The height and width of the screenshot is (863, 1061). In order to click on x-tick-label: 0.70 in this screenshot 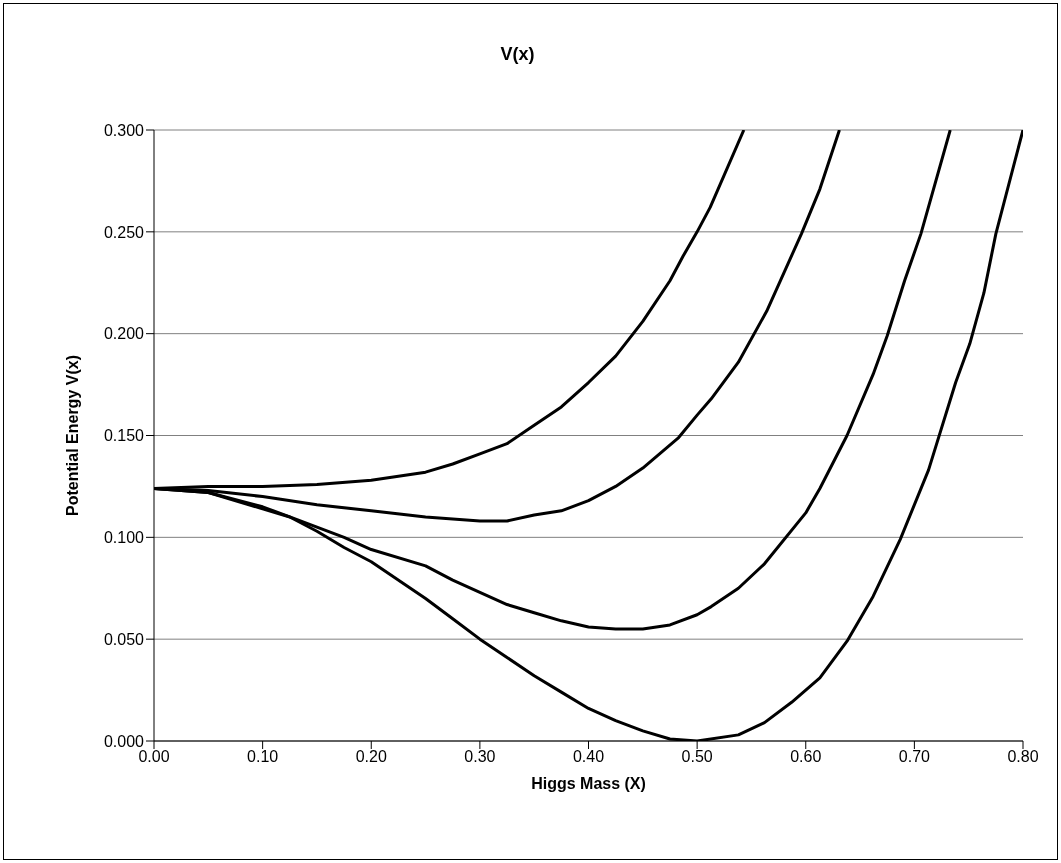, I will do `click(914, 757)`.